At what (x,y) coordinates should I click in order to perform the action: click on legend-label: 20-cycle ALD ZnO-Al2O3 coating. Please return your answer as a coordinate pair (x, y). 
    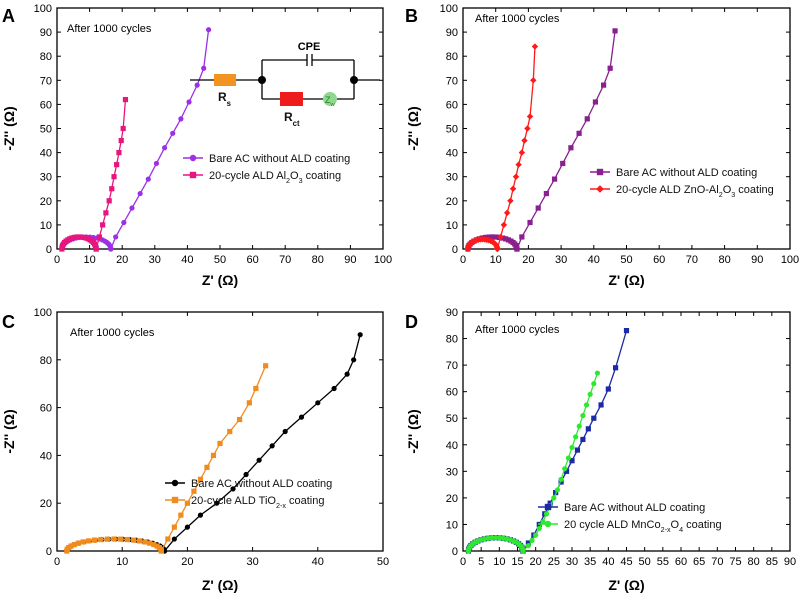
    Looking at the image, I should click on (695, 191).